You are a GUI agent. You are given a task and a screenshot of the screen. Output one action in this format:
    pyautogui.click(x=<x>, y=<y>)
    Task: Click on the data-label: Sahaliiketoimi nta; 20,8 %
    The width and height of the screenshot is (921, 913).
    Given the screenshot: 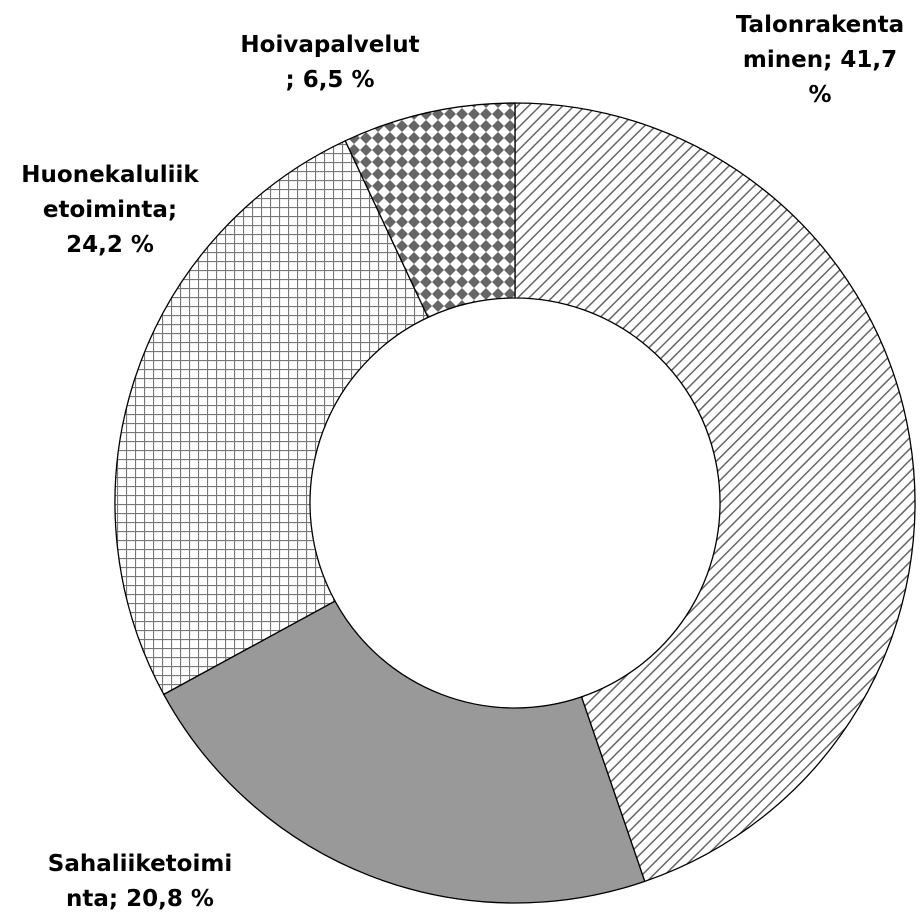 What is the action you would take?
    pyautogui.click(x=140, y=881)
    